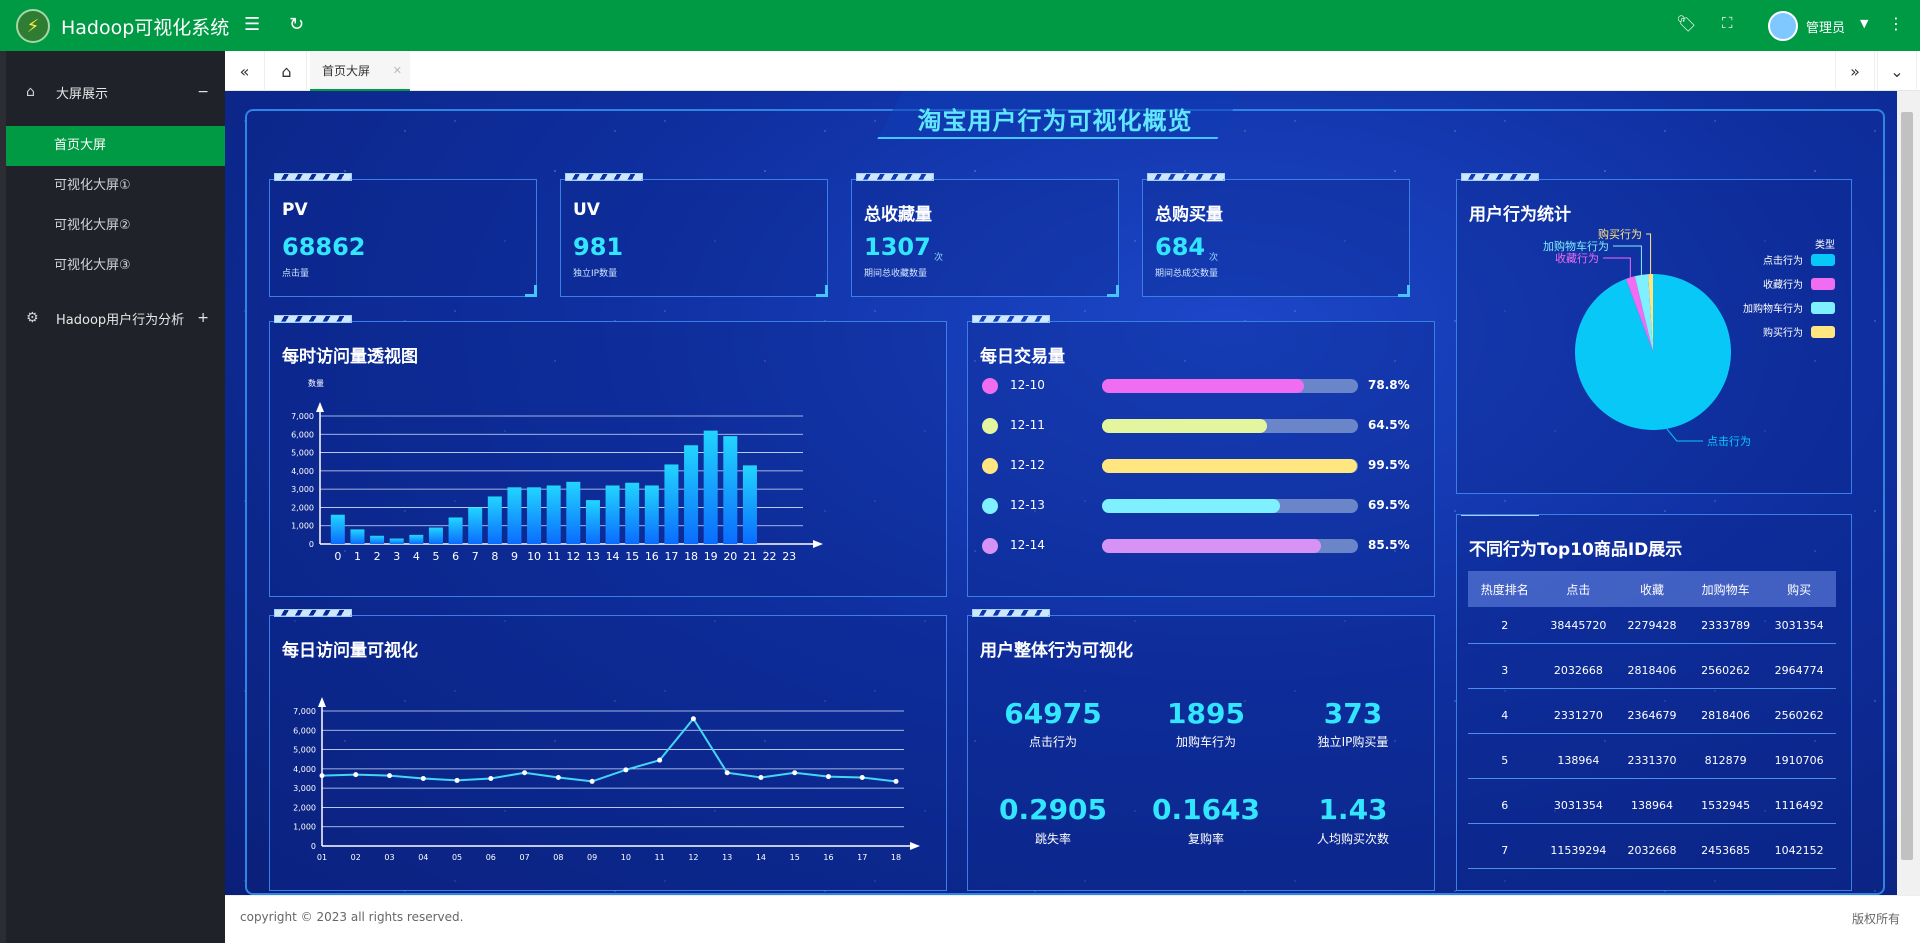 This screenshot has width=1920, height=943. What do you see at coordinates (1652, 760) in the screenshot?
I see `table-row: 5 138964 2331370 812879 1910706` at bounding box center [1652, 760].